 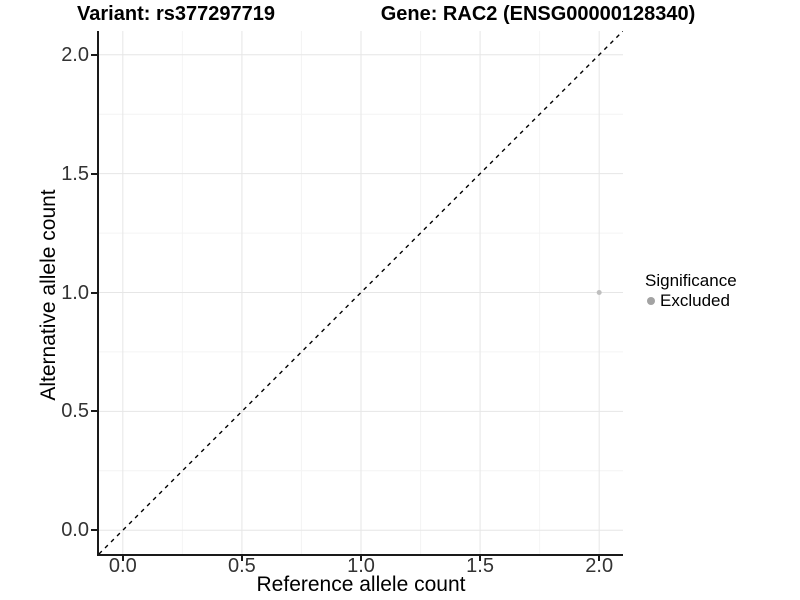 I want to click on legend-item-label: Excluded, so click(x=695, y=300).